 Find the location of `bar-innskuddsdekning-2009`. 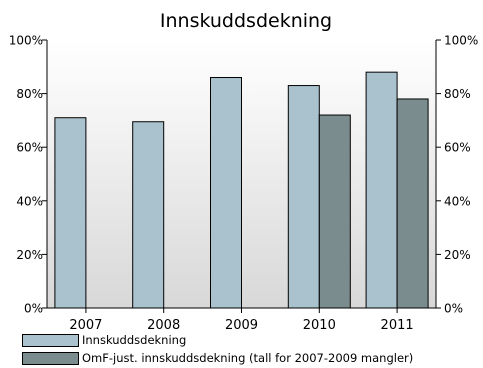

bar-innskuddsdekning-2009 is located at coordinates (226, 193).